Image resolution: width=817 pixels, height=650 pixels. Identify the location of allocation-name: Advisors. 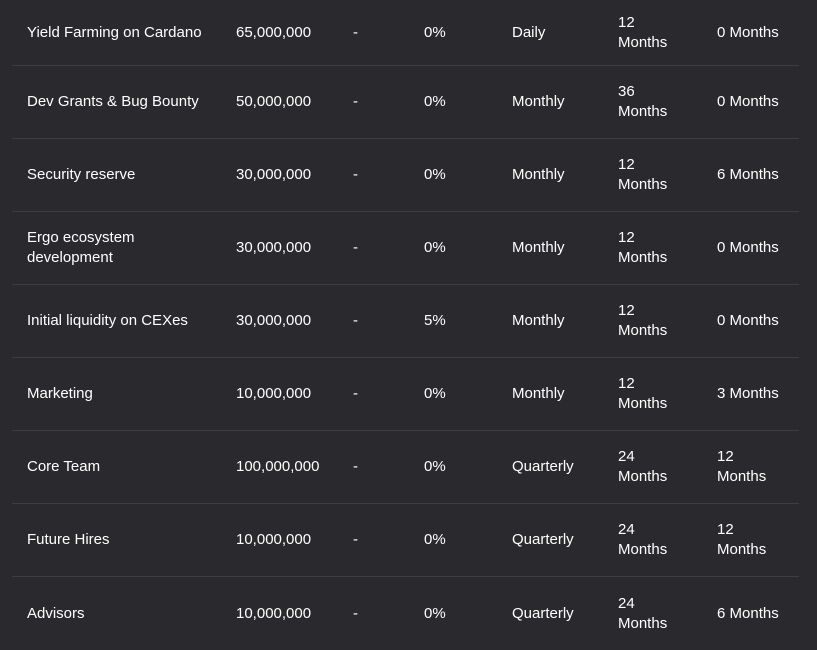
(56, 613).